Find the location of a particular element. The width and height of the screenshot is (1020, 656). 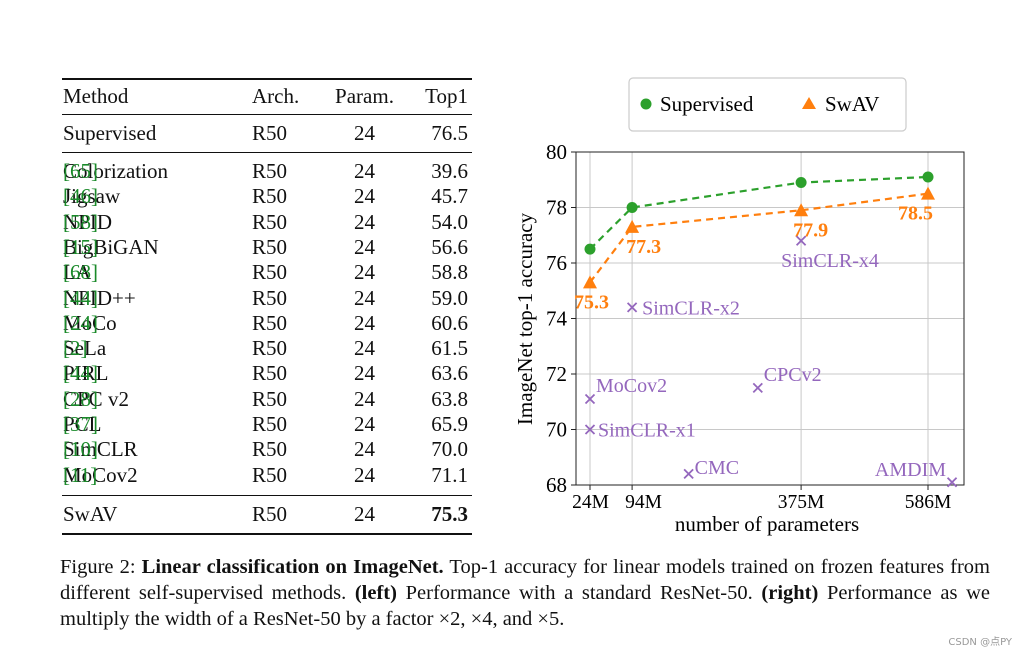

caption-title: Linear classification on ImageNet. is located at coordinates (292, 567).